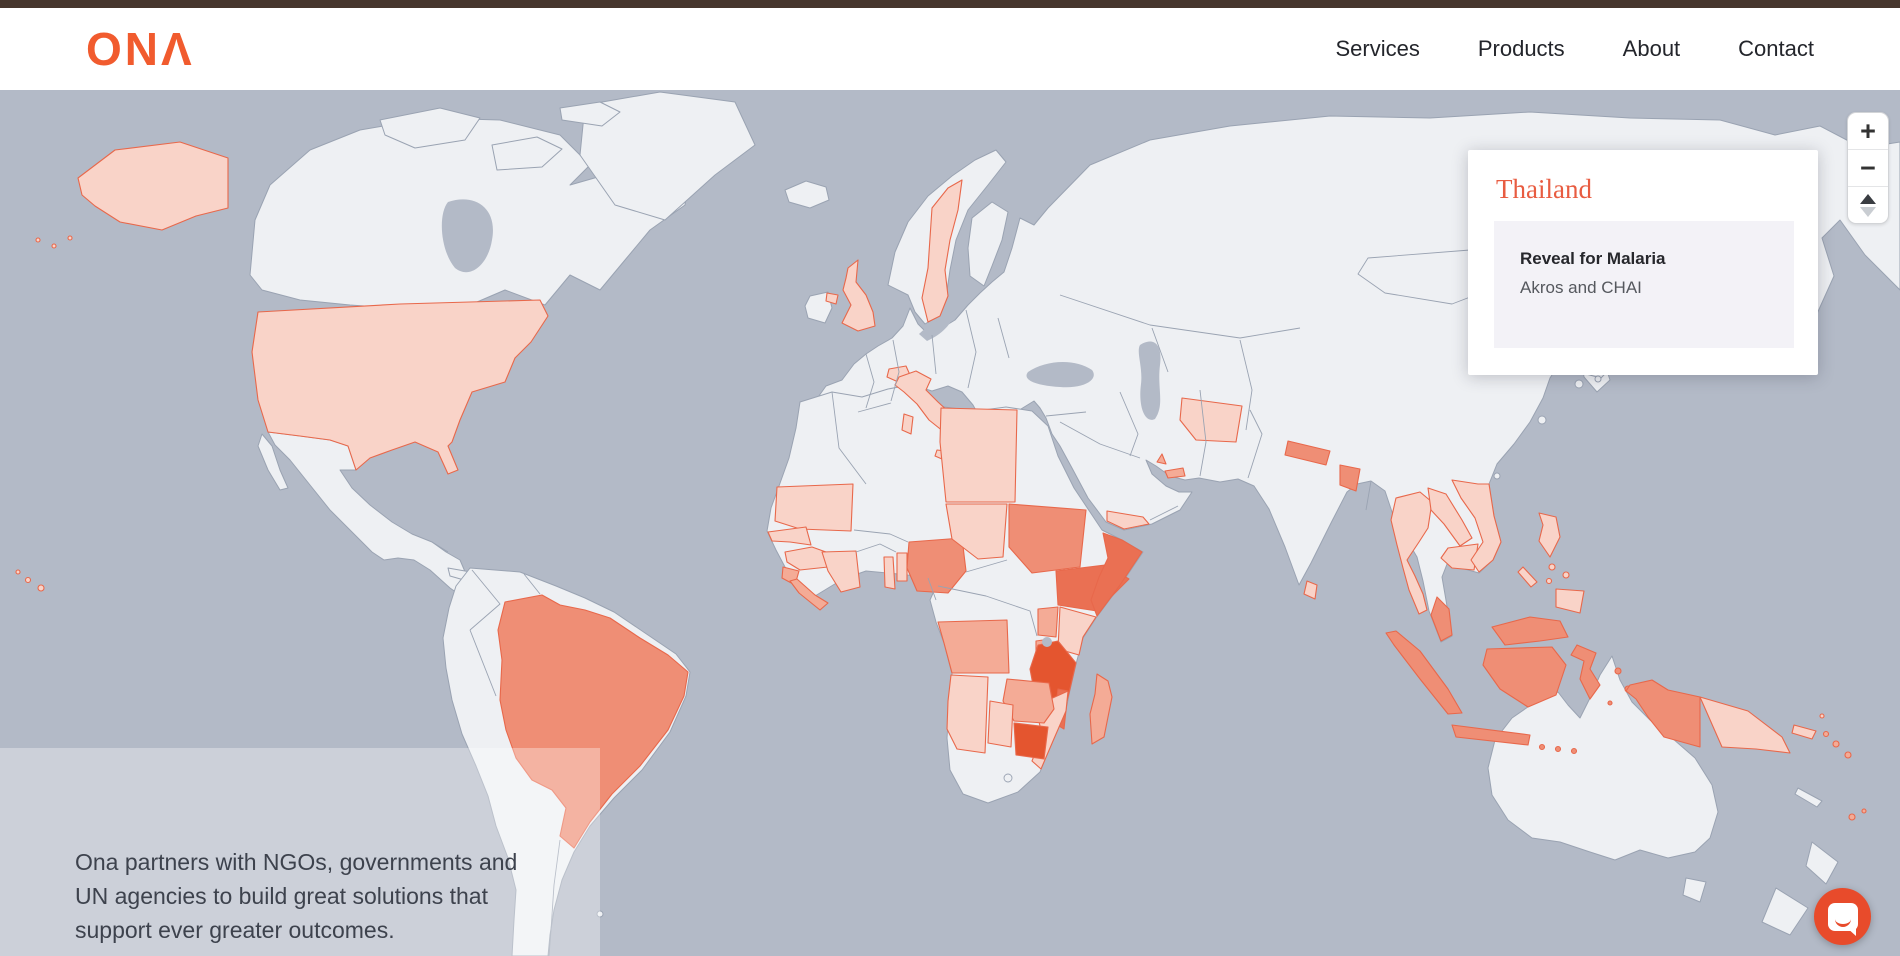  What do you see at coordinates (1549, 535) in the screenshot?
I see `country-philippines-luzon` at bounding box center [1549, 535].